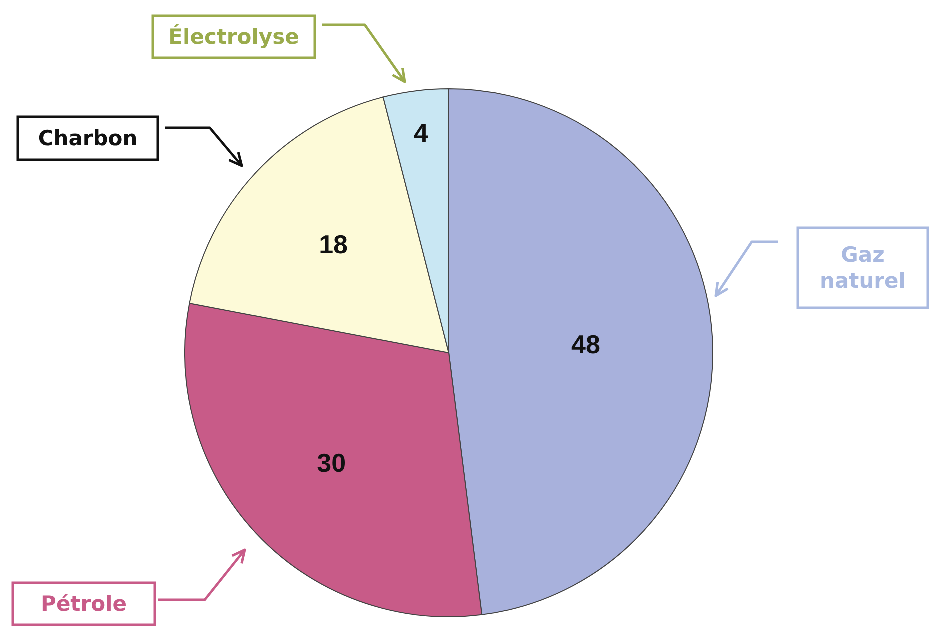 The image size is (929, 629). I want to click on slice-label: Charbon, so click(88, 138).